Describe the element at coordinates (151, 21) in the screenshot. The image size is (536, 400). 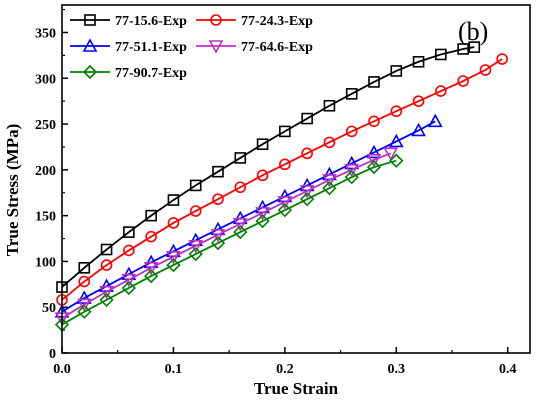
I see `legend-label: 77-15.6-Exp` at that location.